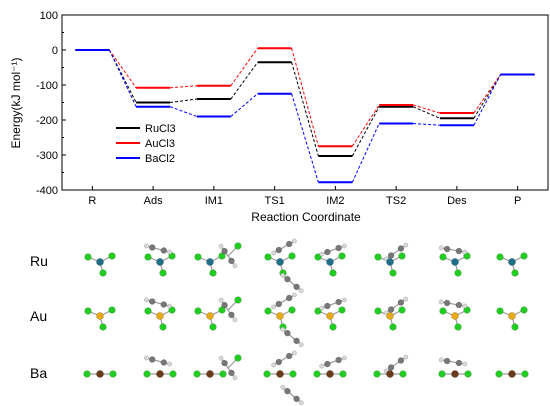  Describe the element at coordinates (39, 373) in the screenshot. I see `row-label-ba: Ba` at that location.